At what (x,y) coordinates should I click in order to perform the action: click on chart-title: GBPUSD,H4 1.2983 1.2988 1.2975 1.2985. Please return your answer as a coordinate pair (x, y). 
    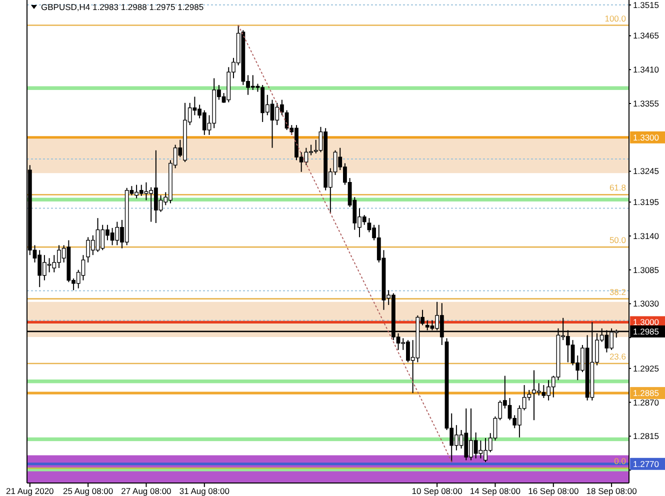
    Looking at the image, I should click on (122, 7).